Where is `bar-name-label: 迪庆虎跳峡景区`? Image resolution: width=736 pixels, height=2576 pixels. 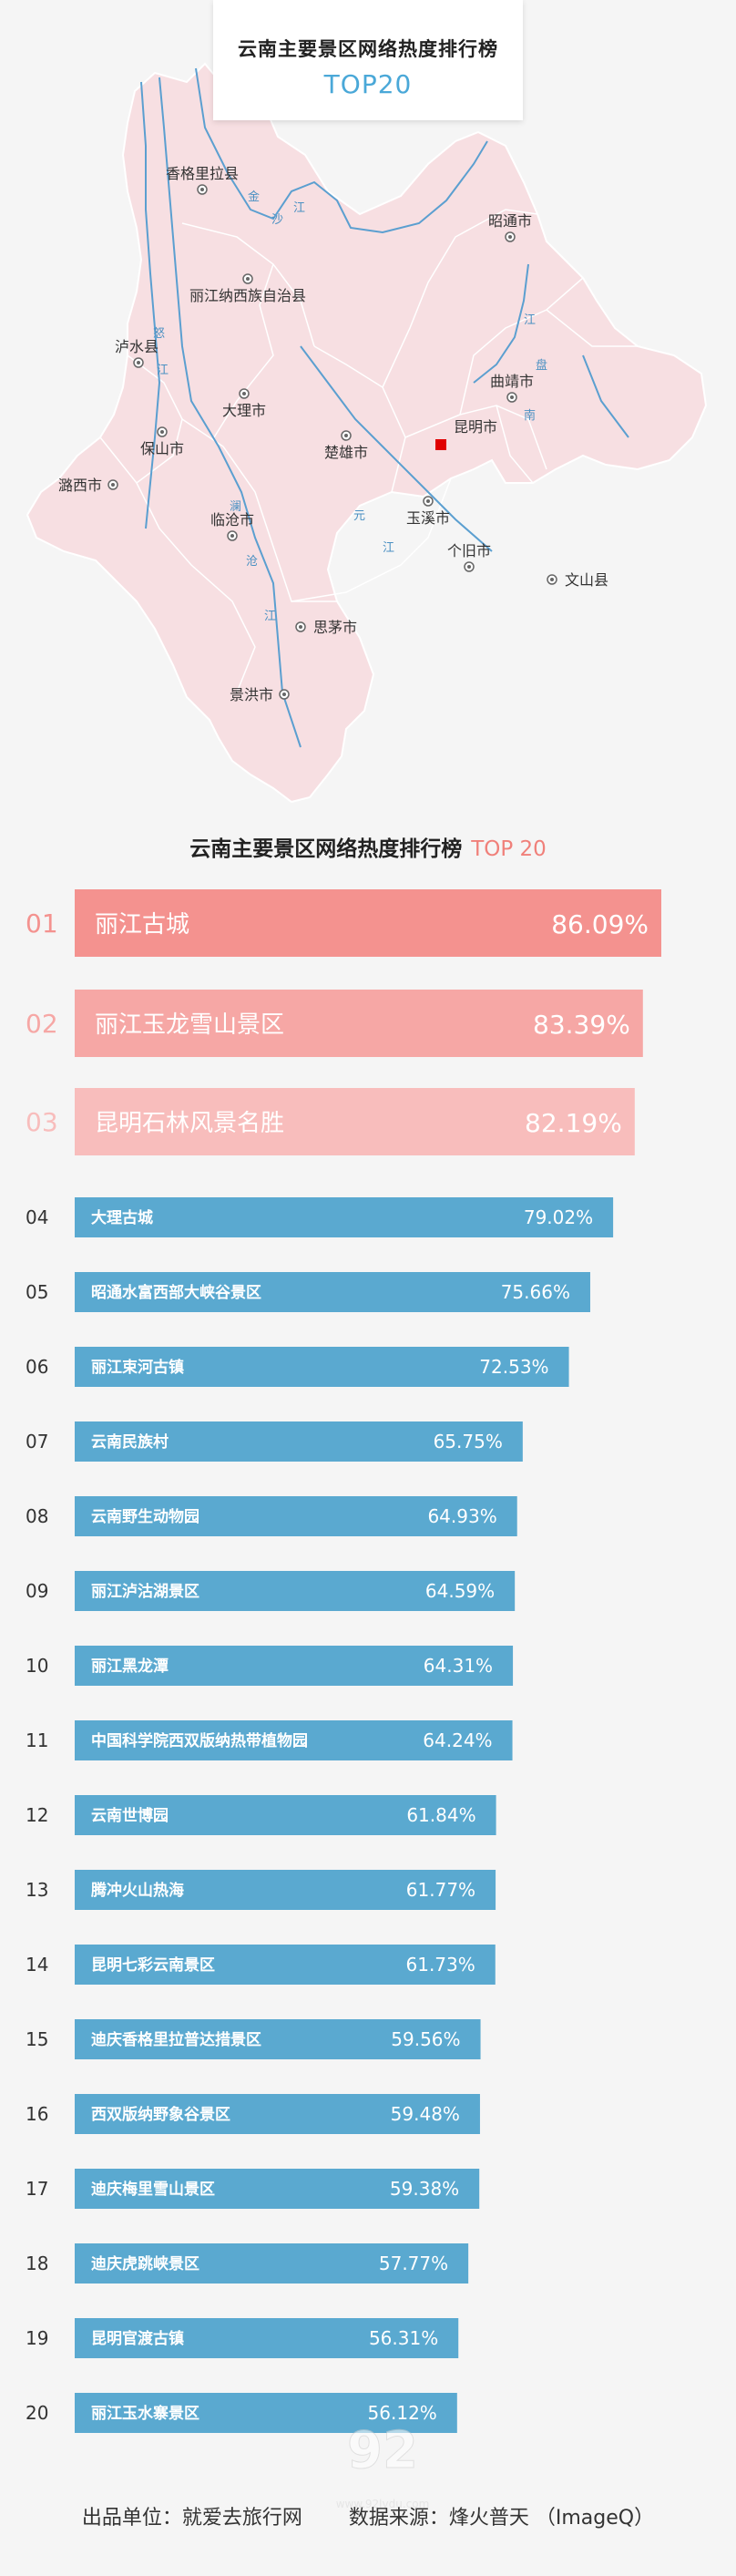 bar-name-label: 迪庆虎跳峡景区 is located at coordinates (145, 2264).